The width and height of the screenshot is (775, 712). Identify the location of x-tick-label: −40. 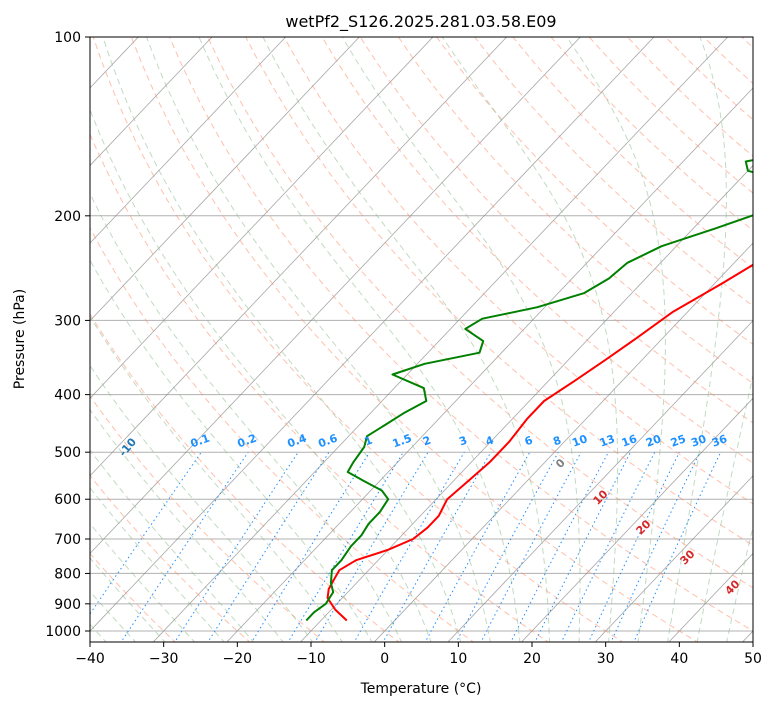
(90, 659).